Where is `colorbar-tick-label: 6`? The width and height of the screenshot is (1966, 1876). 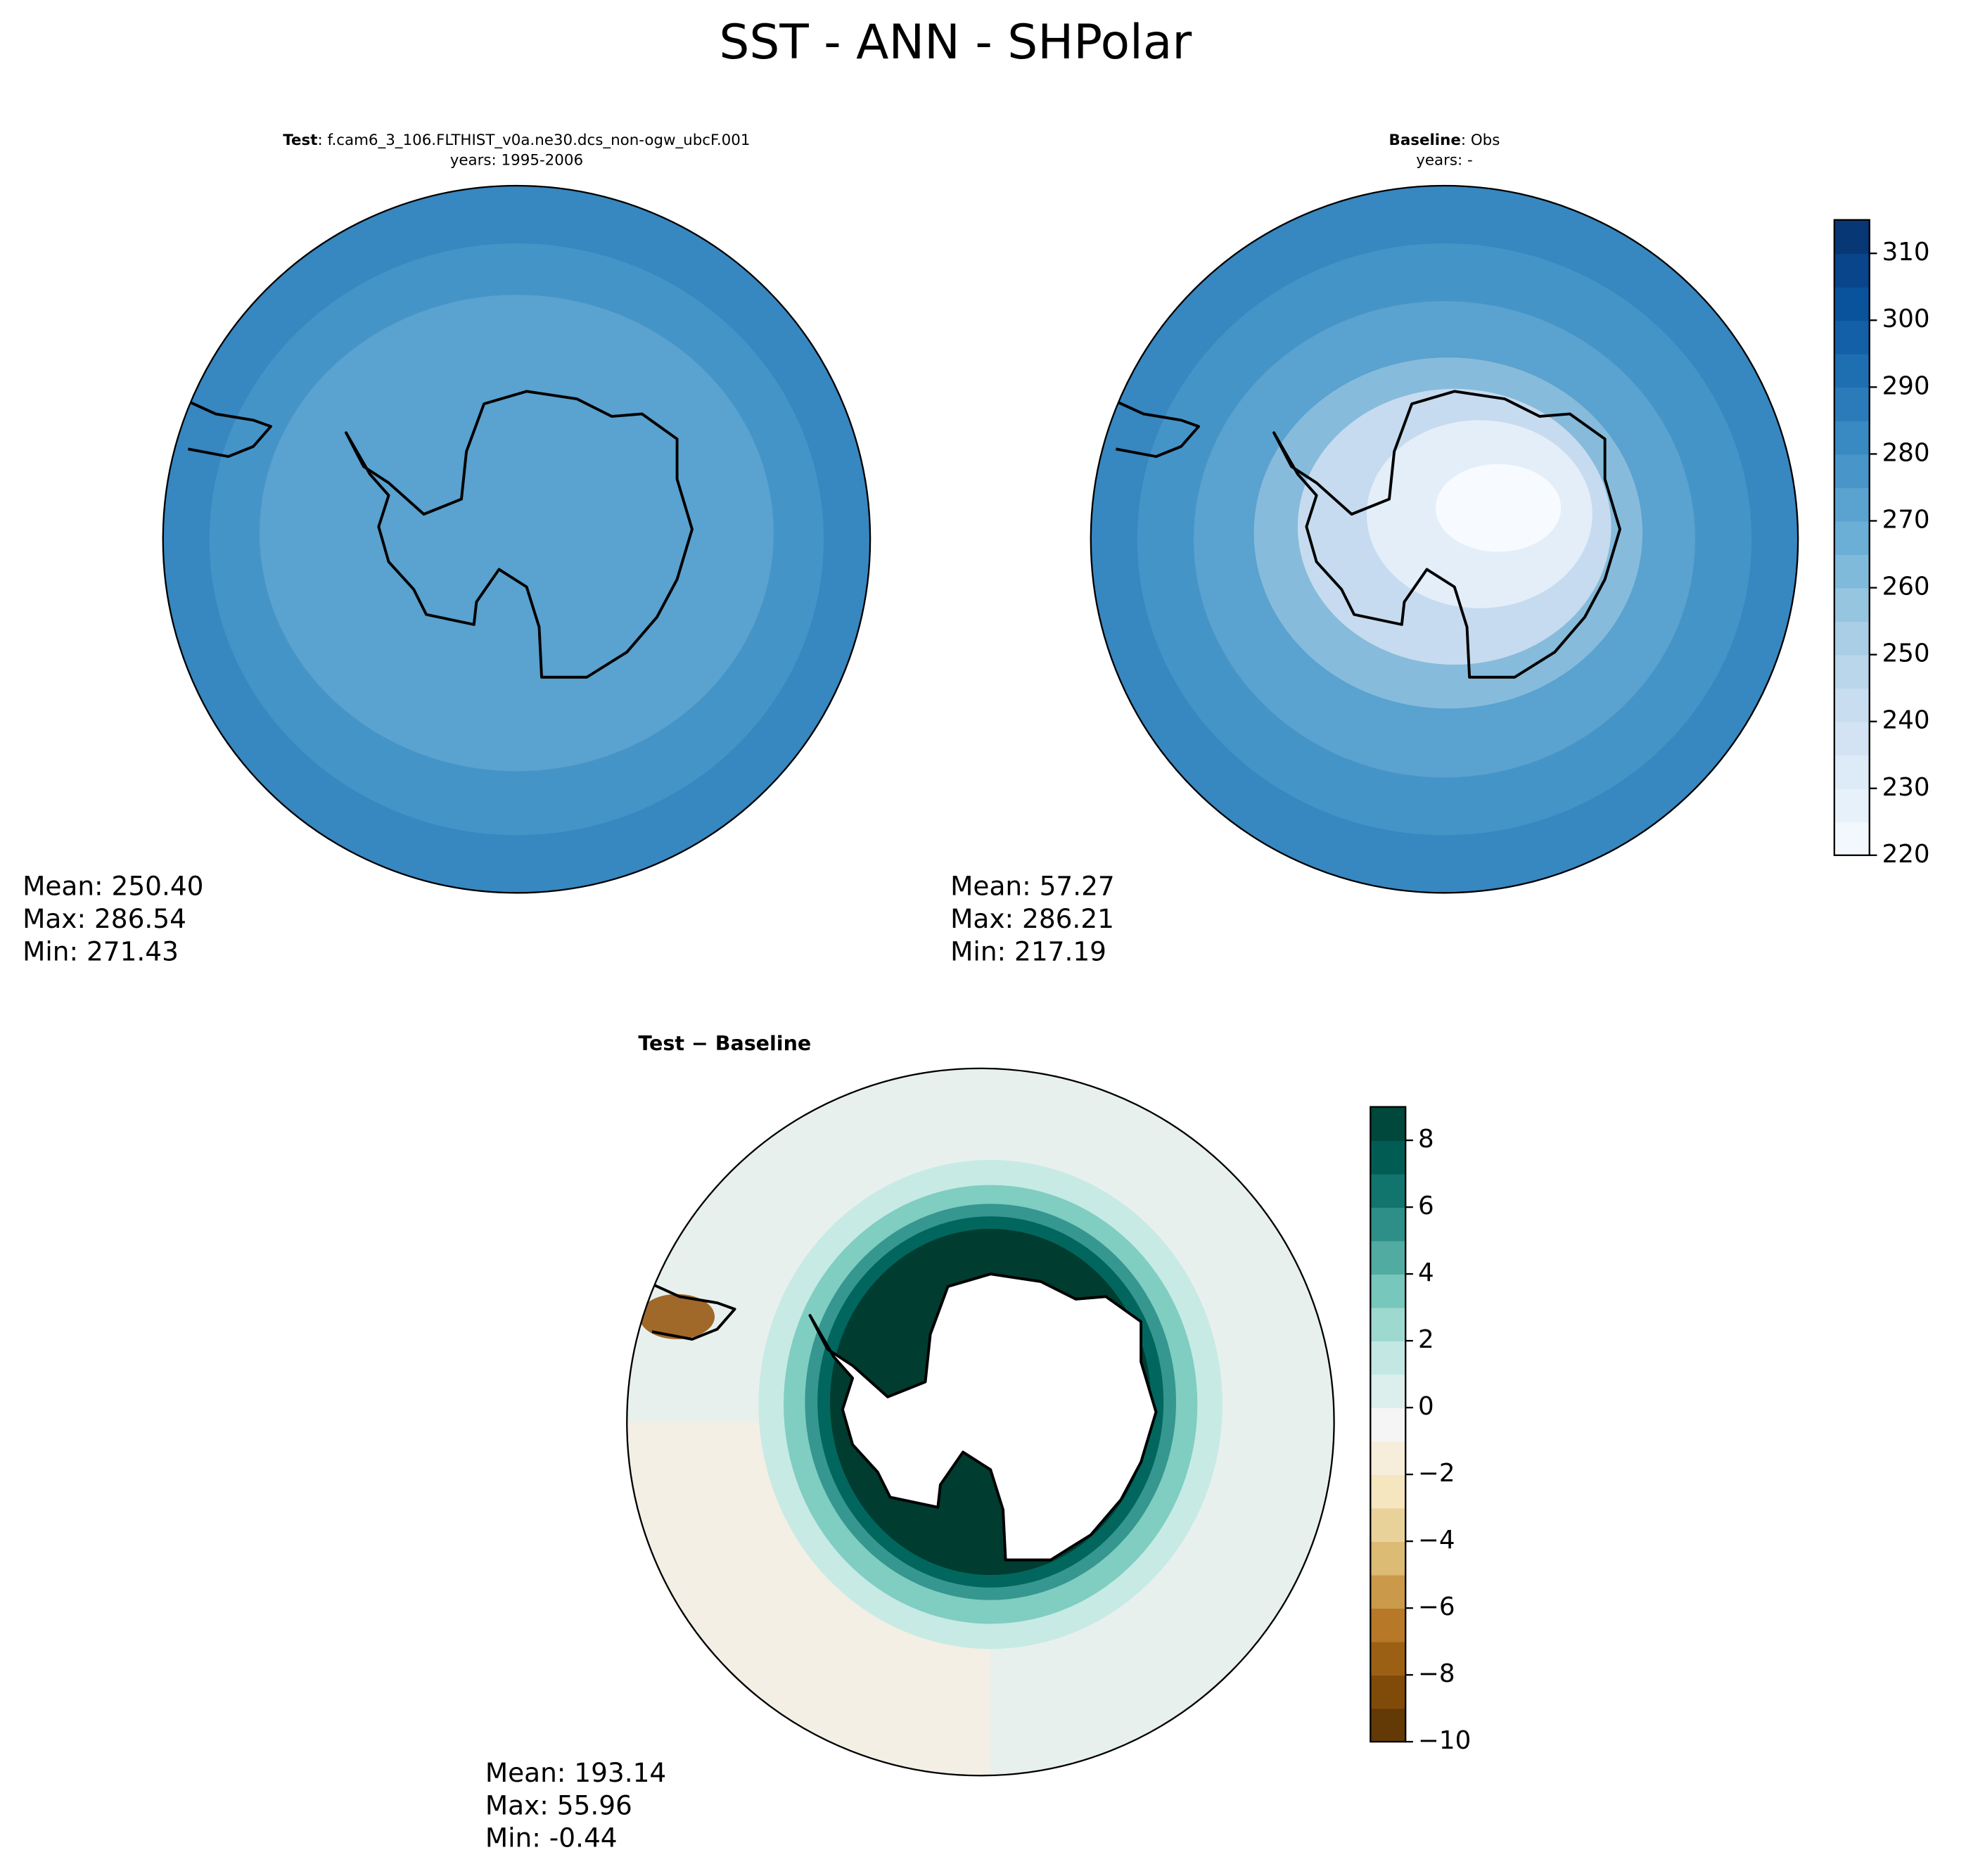
colorbar-tick-label: 6 is located at coordinates (1426, 1206).